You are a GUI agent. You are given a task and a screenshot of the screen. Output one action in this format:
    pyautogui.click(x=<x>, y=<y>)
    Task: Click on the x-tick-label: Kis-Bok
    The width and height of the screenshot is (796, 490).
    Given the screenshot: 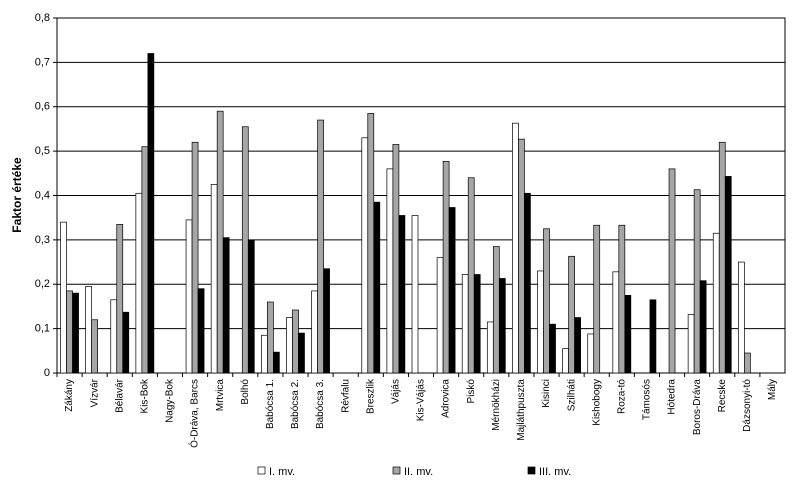 What is the action you would take?
    pyautogui.click(x=145, y=395)
    